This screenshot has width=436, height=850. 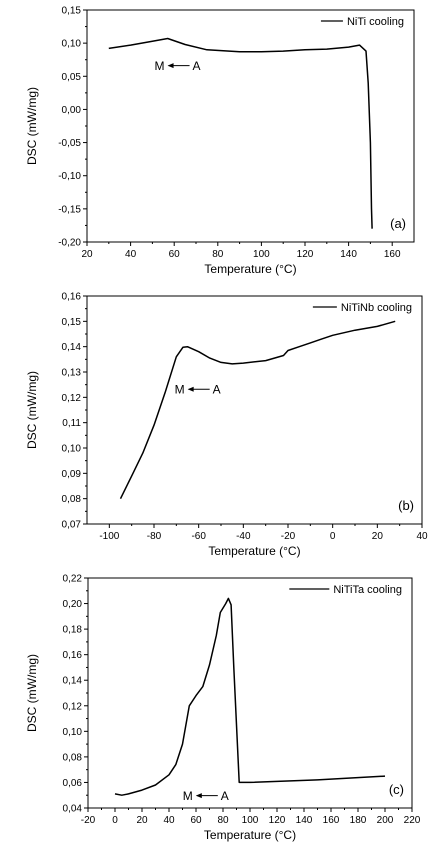 What do you see at coordinates (376, 308) in the screenshot?
I see `legend-label: NiTiNb cooling` at bounding box center [376, 308].